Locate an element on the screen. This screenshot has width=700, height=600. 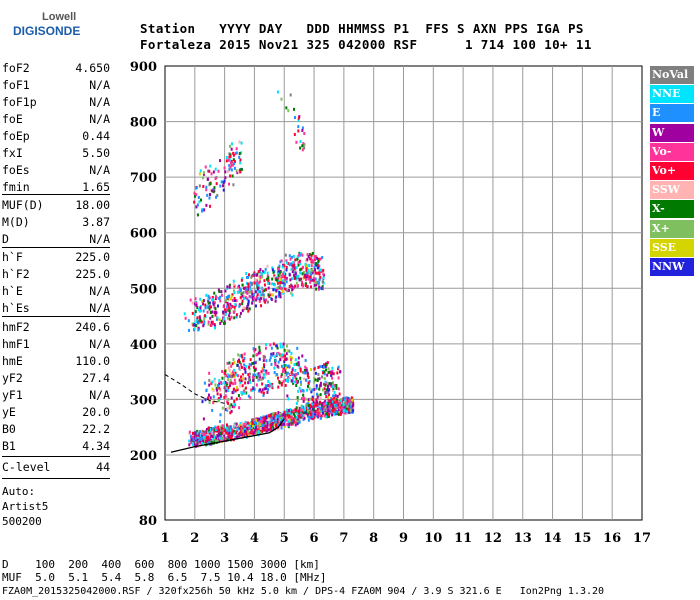
x-tick-label: 16 is located at coordinates (612, 538).